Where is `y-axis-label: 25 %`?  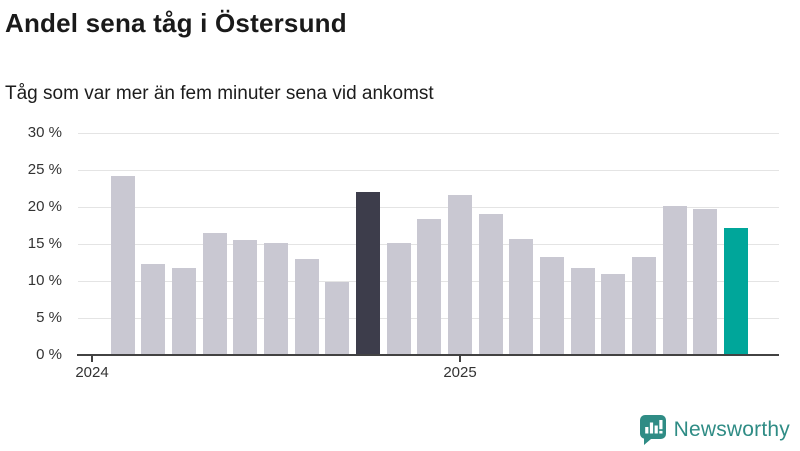 y-axis-label: 25 % is located at coordinates (44, 169).